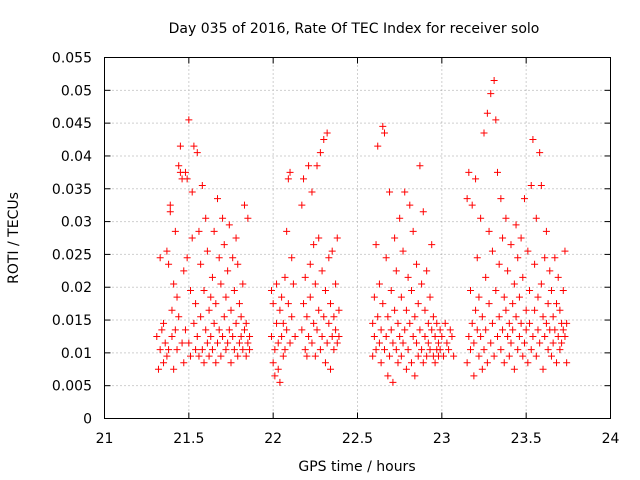 The image size is (640, 480). What do you see at coordinates (72, 59) in the screenshot?
I see `y-tick-label: 0.055` at bounding box center [72, 59].